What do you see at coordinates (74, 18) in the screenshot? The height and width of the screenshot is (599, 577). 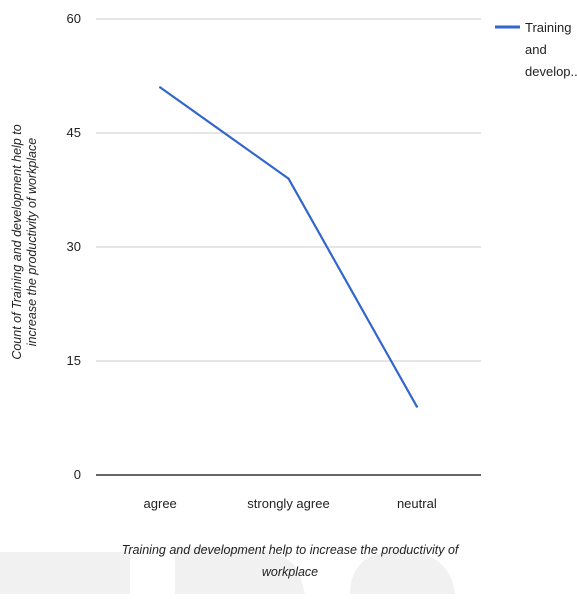 I see `y-tick-label: 60` at bounding box center [74, 18].